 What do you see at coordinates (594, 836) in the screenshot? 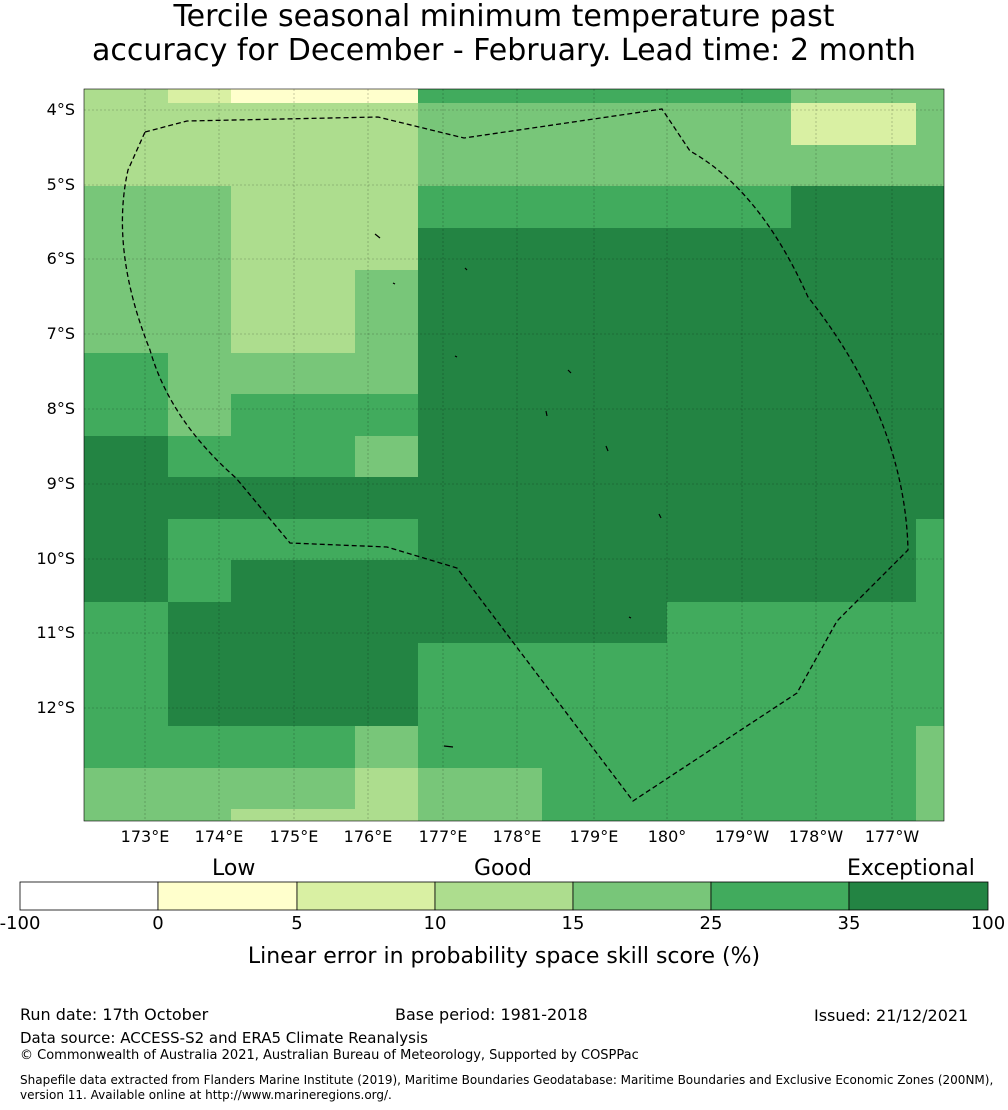
I see `lon-label: 179°E` at bounding box center [594, 836].